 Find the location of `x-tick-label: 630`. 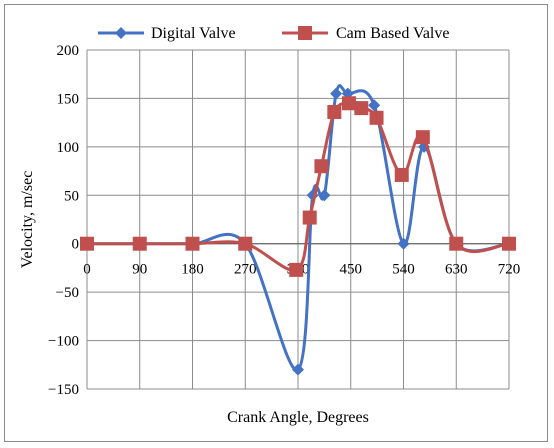

x-tick-label: 630 is located at coordinates (456, 270).